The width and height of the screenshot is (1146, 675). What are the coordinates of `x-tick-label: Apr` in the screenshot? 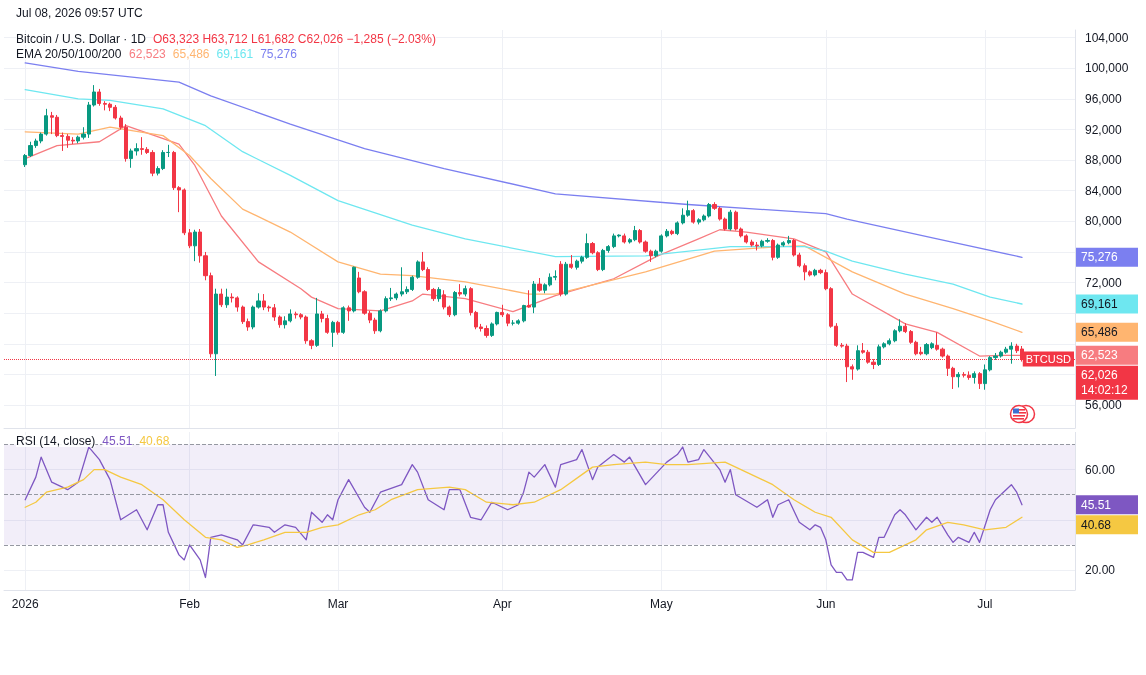 It's located at (502, 604).